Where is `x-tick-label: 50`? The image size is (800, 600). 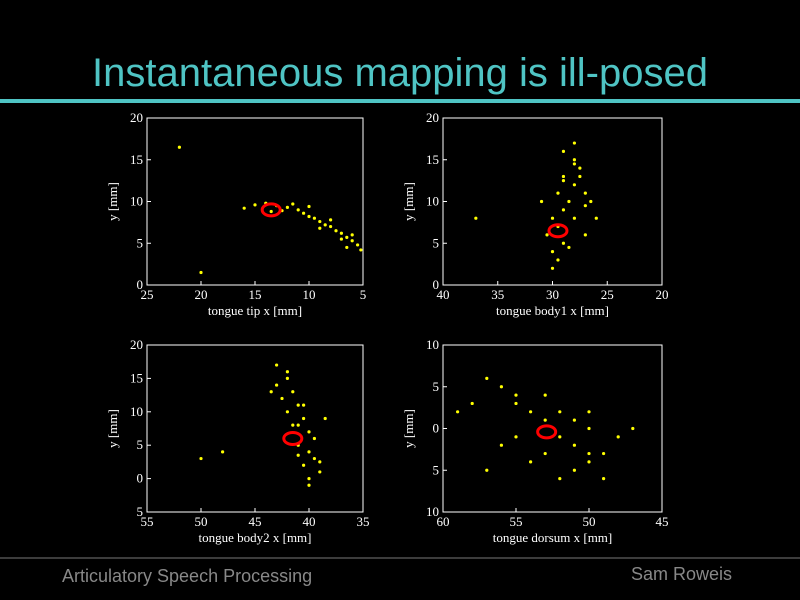 x-tick-label: 50 is located at coordinates (589, 521).